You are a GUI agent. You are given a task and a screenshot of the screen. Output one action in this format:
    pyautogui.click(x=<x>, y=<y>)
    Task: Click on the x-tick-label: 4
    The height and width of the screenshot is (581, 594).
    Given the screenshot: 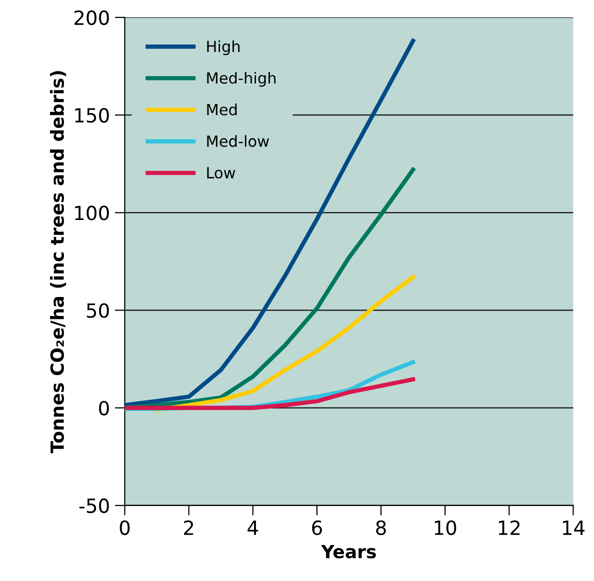 What is the action you would take?
    pyautogui.click(x=253, y=527)
    